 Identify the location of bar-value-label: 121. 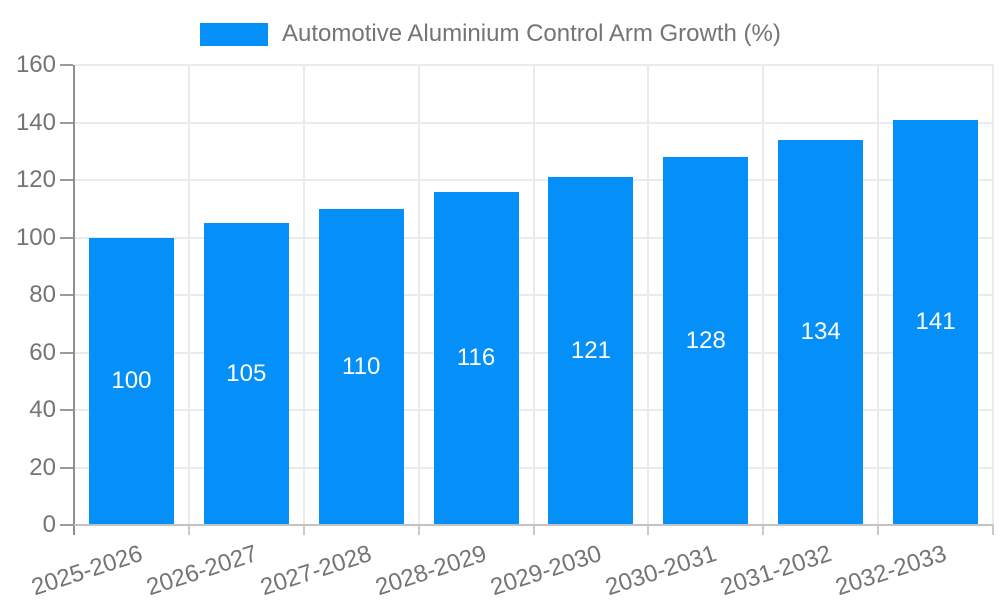
(590, 351).